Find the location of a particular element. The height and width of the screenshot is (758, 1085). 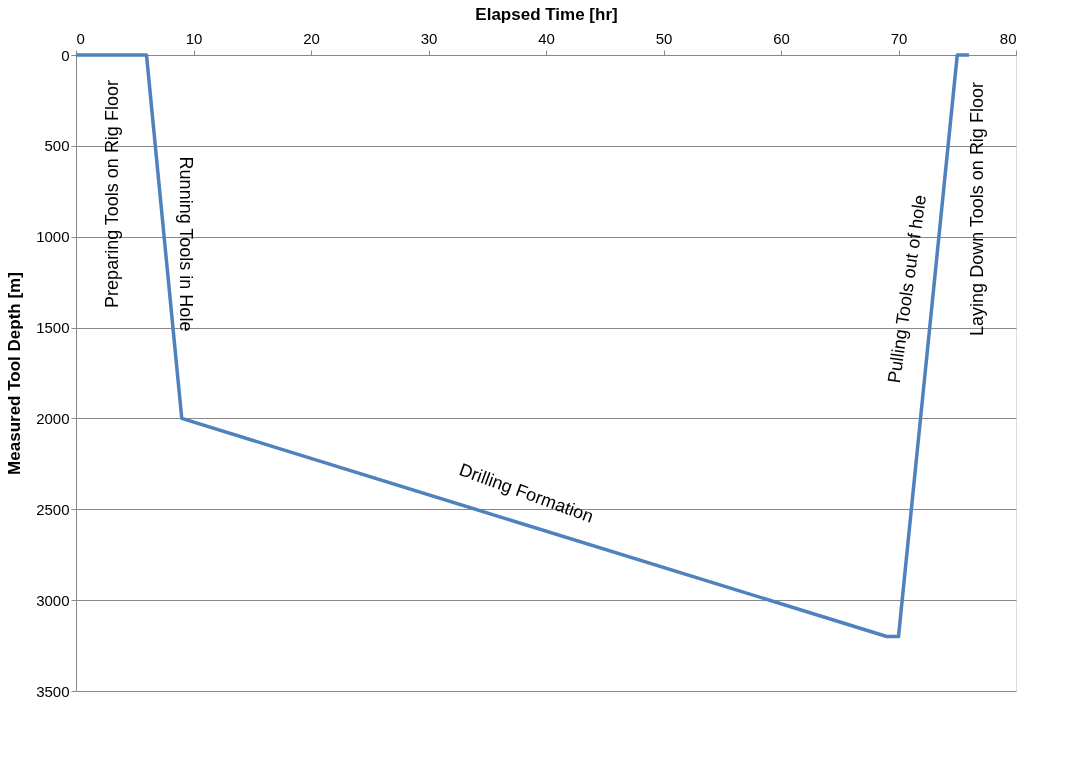

x-tick-label: 20 is located at coordinates (311, 38).